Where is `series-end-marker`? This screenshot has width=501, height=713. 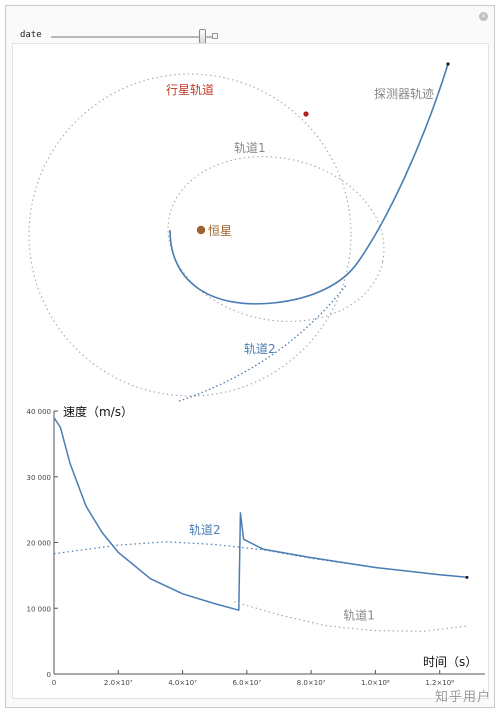 series-end-marker is located at coordinates (467, 577).